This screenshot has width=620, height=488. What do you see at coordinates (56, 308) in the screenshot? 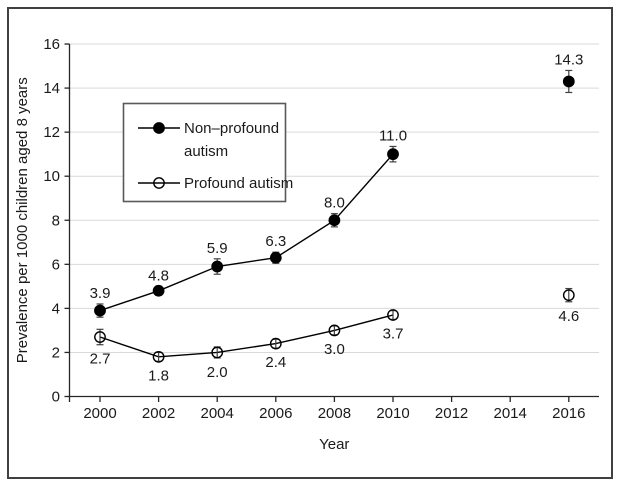
I see `y-tick-label: 4` at bounding box center [56, 308].